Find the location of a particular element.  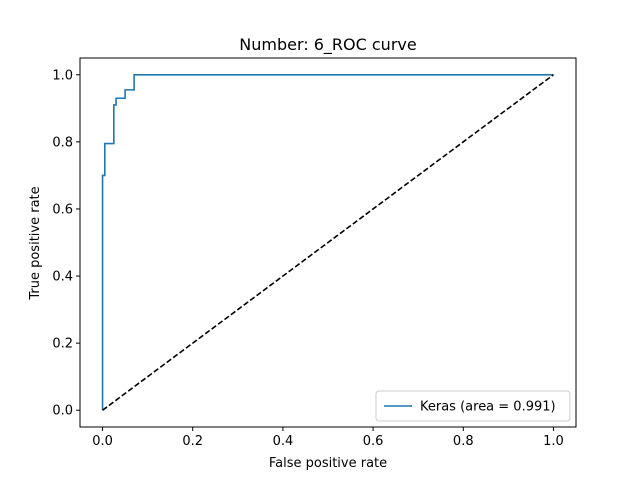

legend-box is located at coordinates (473, 406).